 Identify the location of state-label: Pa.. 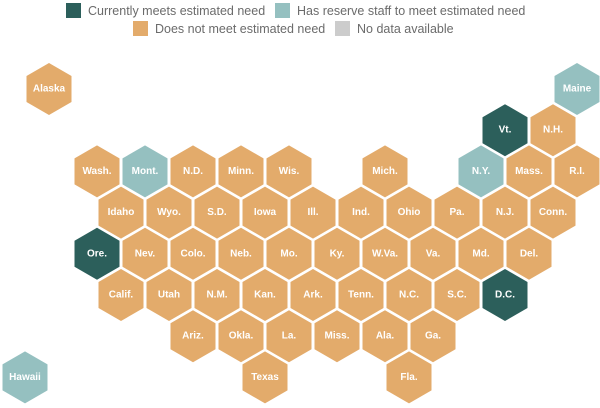
(456, 212).